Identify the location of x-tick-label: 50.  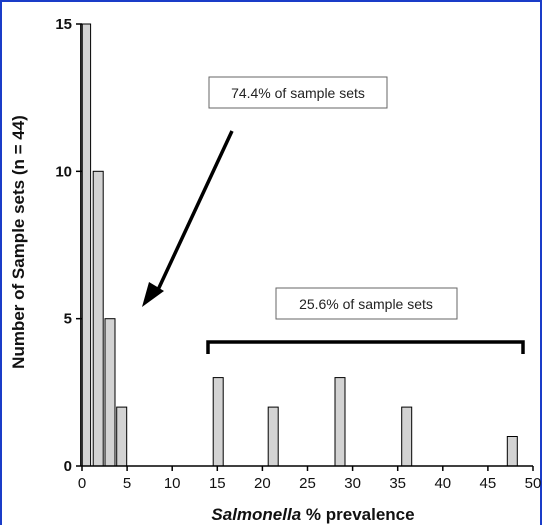
(533, 483).